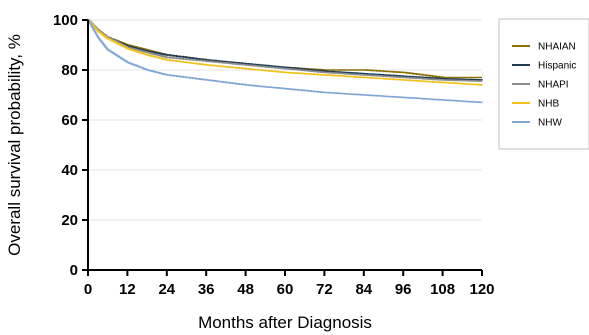 The height and width of the screenshot is (335, 589). Describe the element at coordinates (324, 289) in the screenshot. I see `x-tick-label: 72` at that location.